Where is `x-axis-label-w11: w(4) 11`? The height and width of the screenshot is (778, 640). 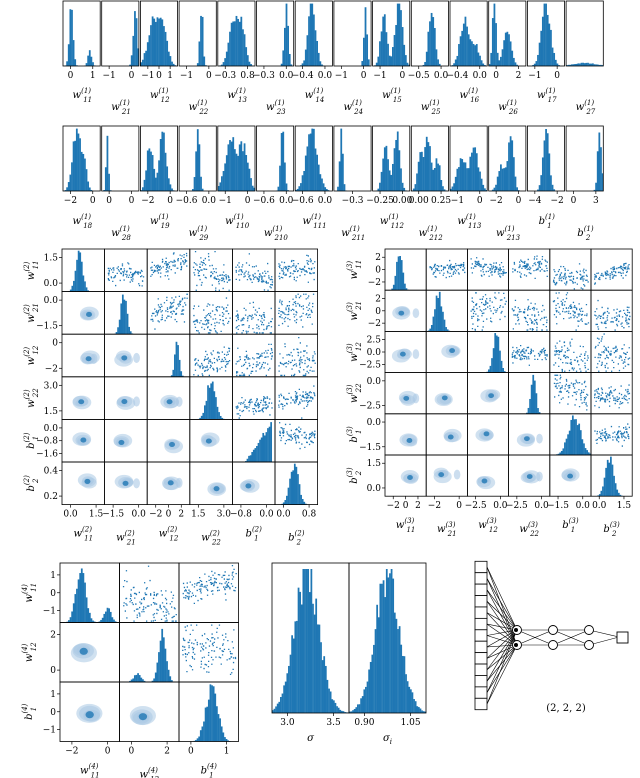
x-axis-label-w11: w(4) 11 is located at coordinates (90, 770).